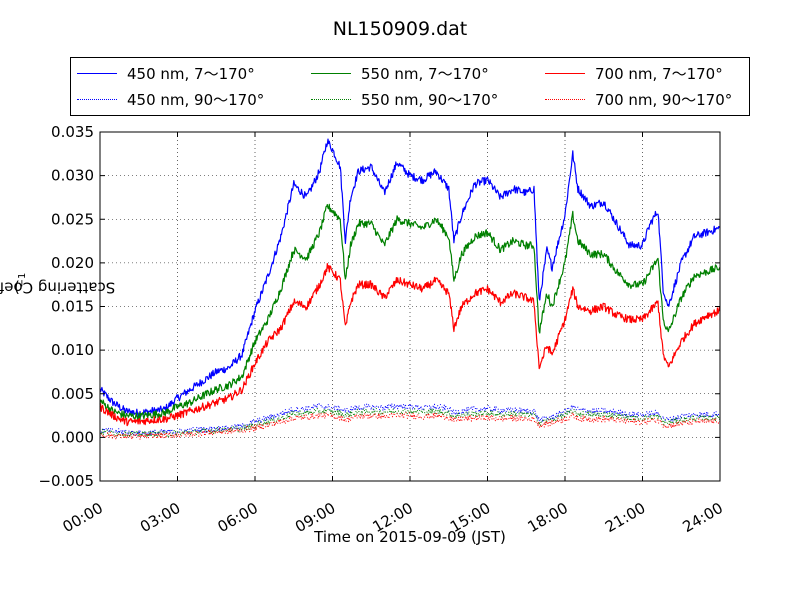  I want to click on x-axis-label: Time on 2015-09-09 (JST), so click(410, 537).